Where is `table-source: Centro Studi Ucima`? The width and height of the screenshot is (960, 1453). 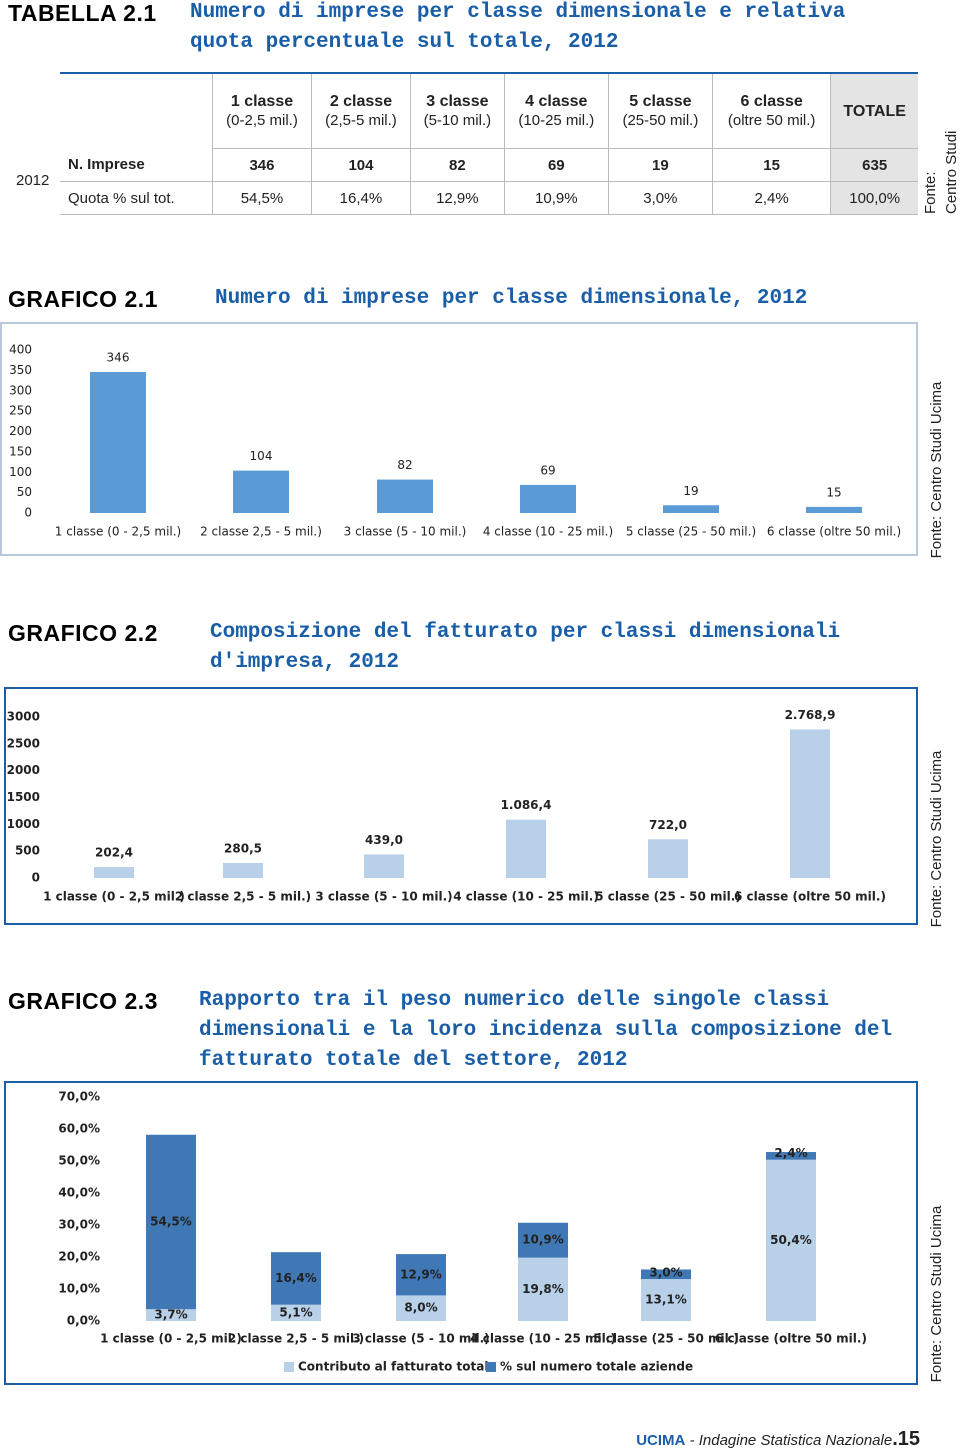 table-source: Centro Studi Ucima is located at coordinates (951, 172).